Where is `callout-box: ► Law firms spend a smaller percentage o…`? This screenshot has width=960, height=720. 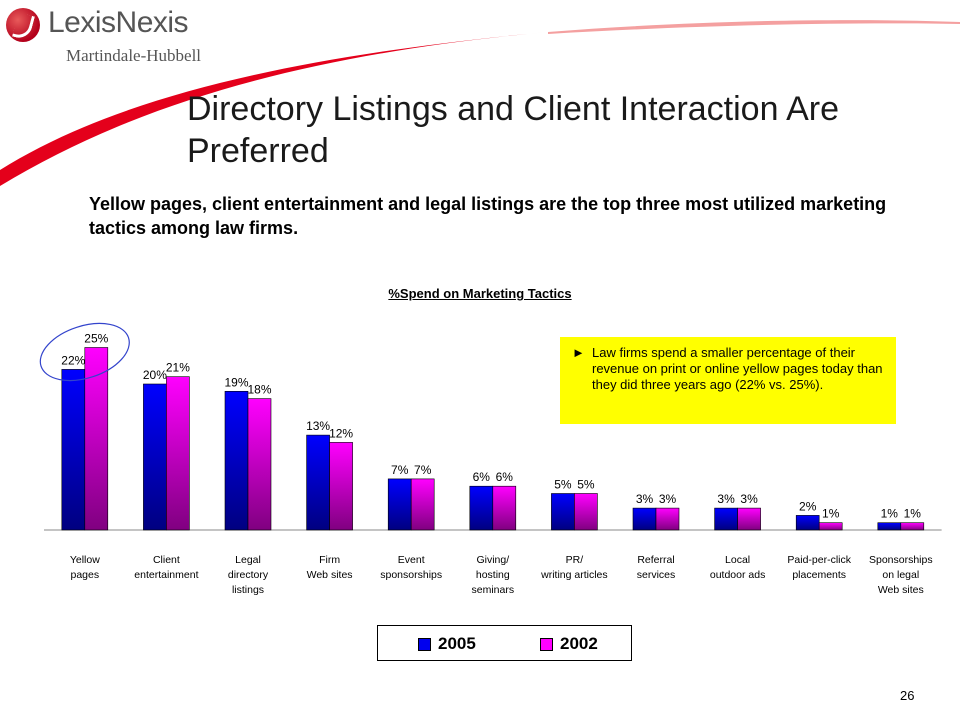 callout-box: ► Law firms spend a smaller percentage o… is located at coordinates (728, 380).